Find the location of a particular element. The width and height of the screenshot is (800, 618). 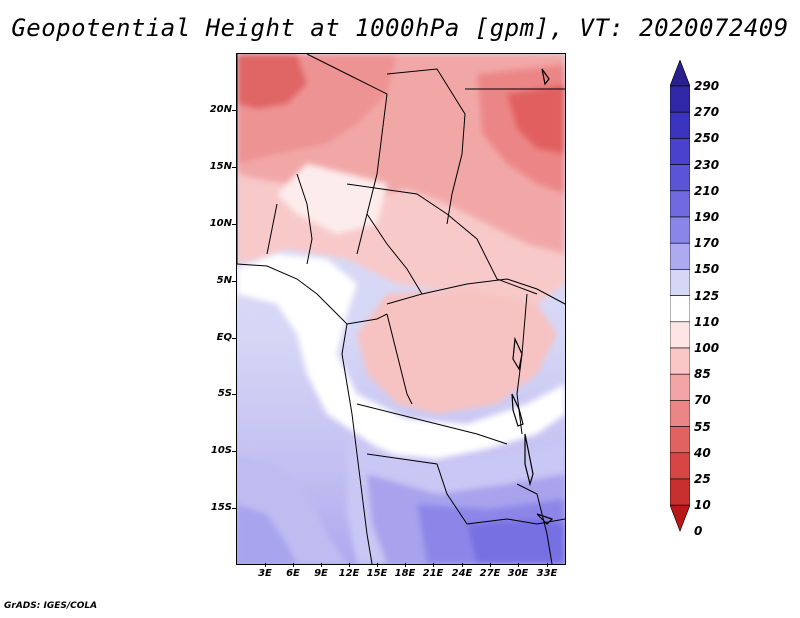

lat-label-10n: 10N is located at coordinates (220, 223).